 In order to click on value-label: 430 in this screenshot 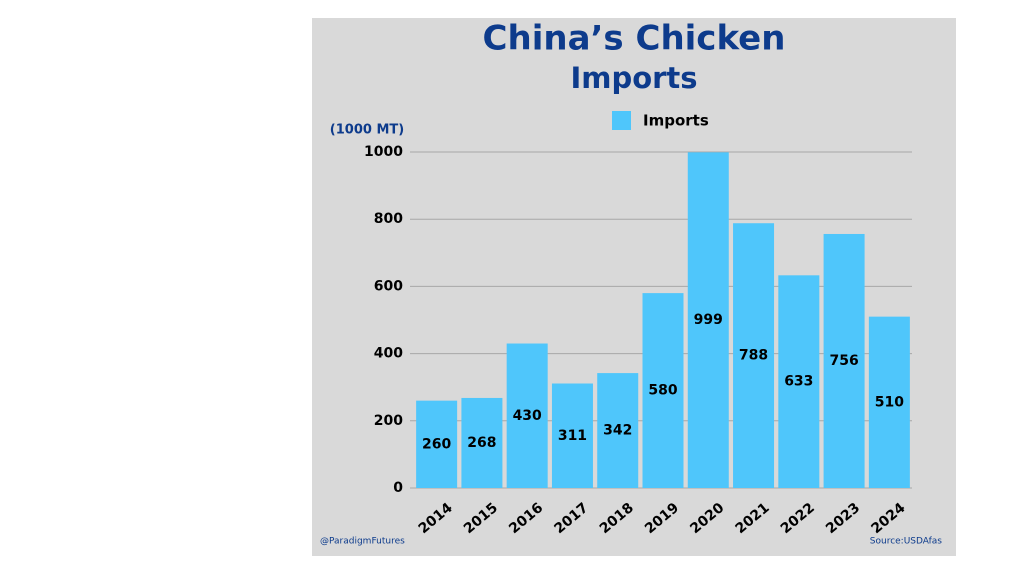, I will do `click(527, 416)`.